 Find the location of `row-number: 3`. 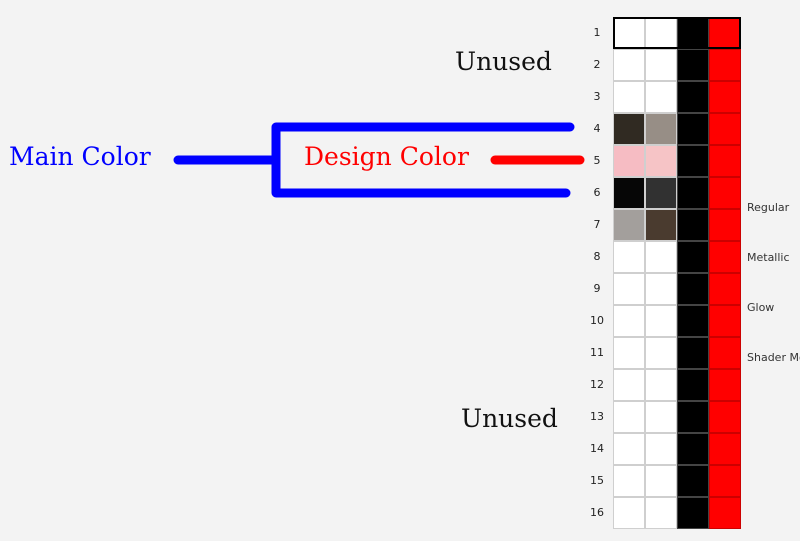

row-number: 3 is located at coordinates (597, 96).